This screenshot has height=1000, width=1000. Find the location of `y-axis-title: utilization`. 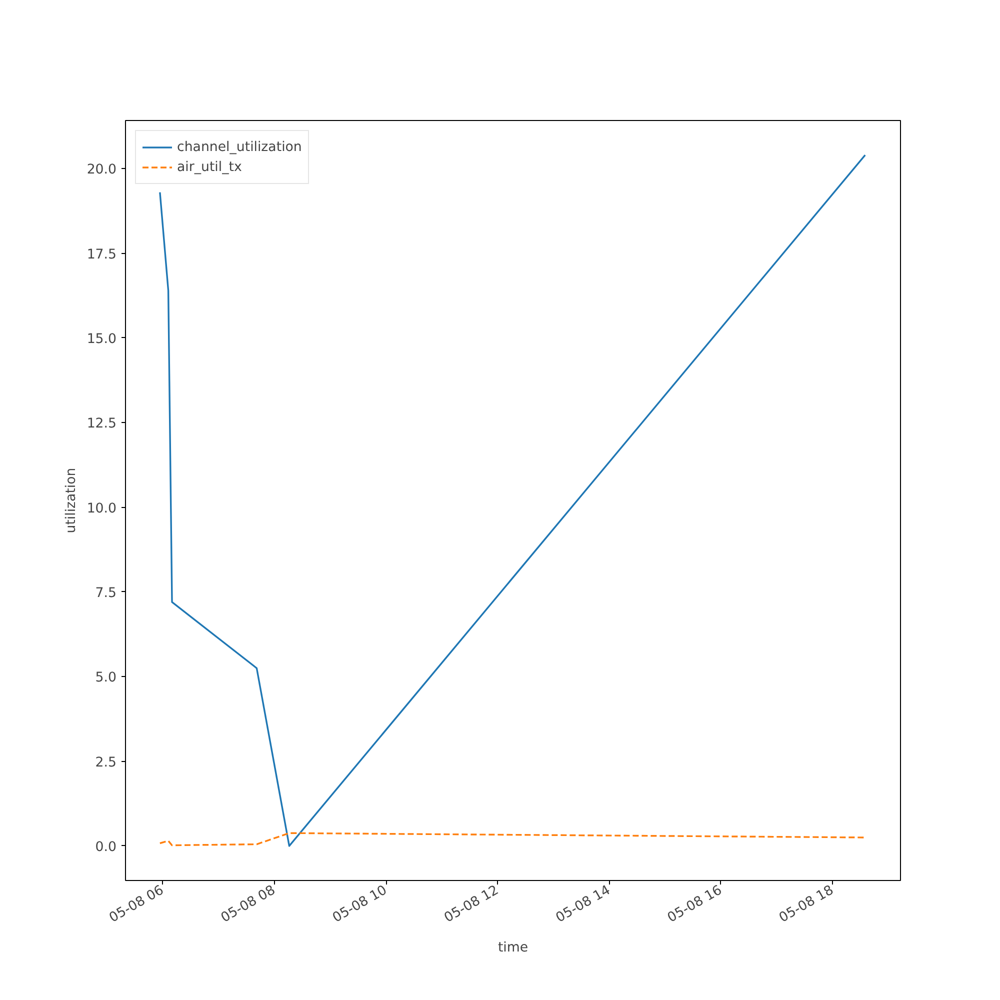

y-axis-title: utilization is located at coordinates (71, 501).